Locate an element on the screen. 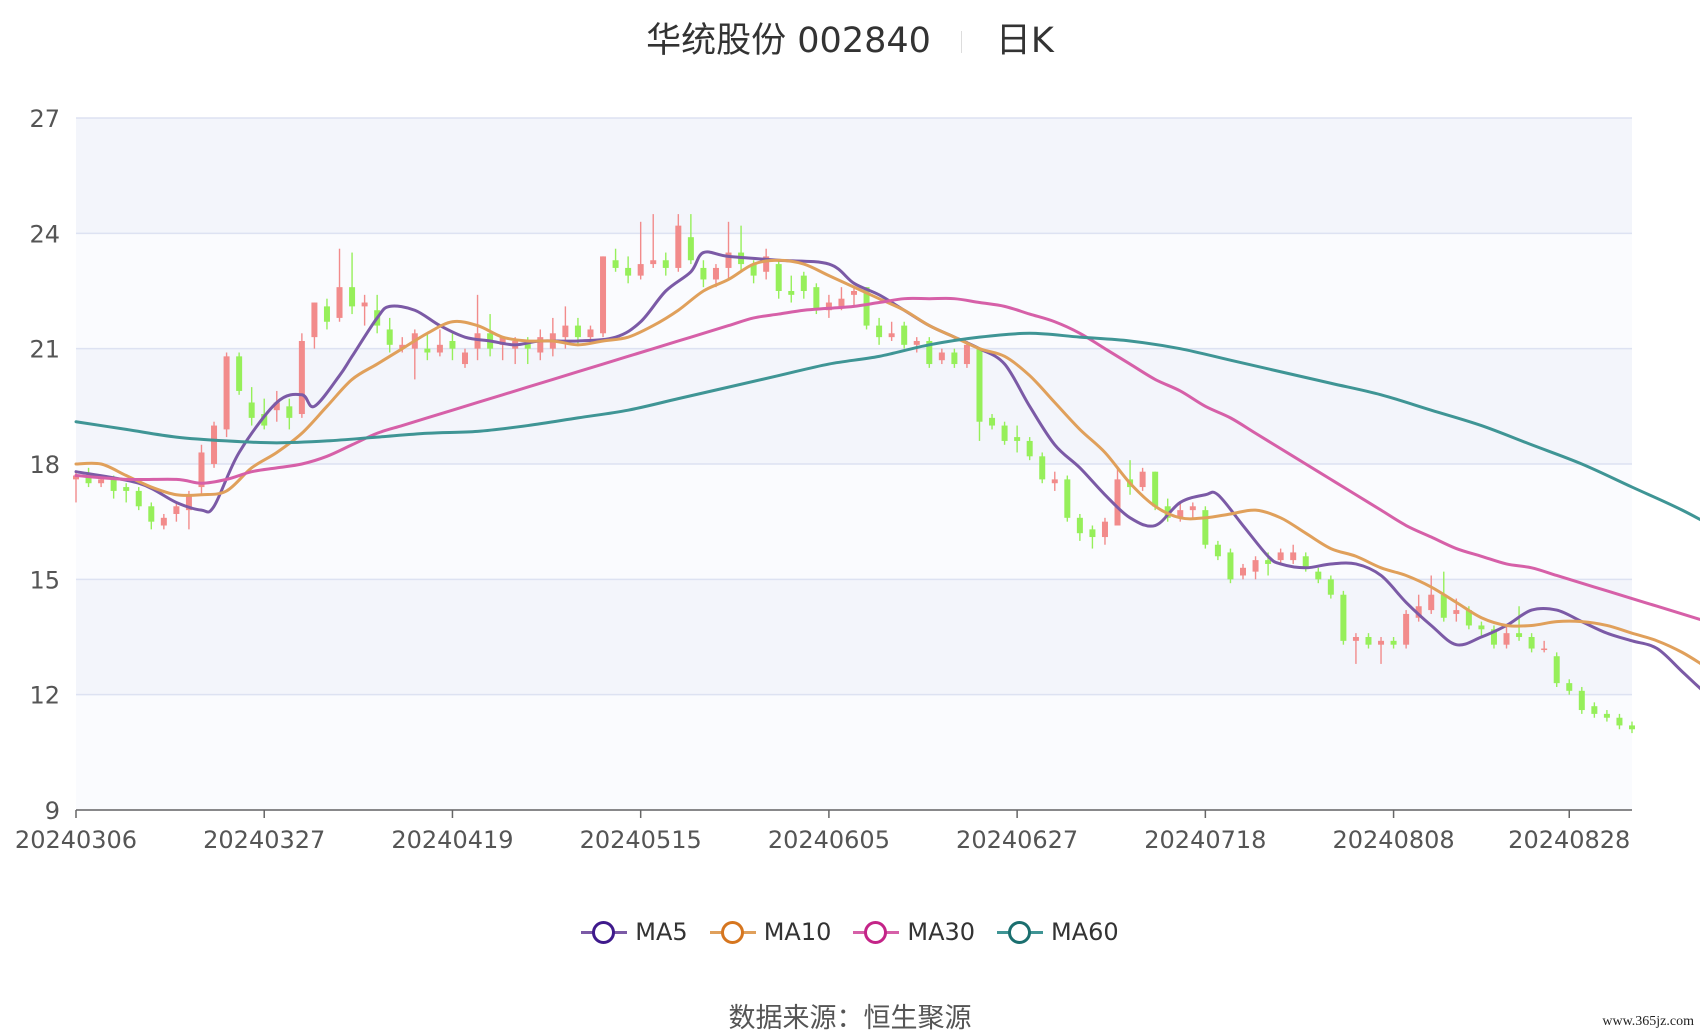 Image resolution: width=1700 pixels, height=1035 pixels. legend-label: MA5 is located at coordinates (661, 932).